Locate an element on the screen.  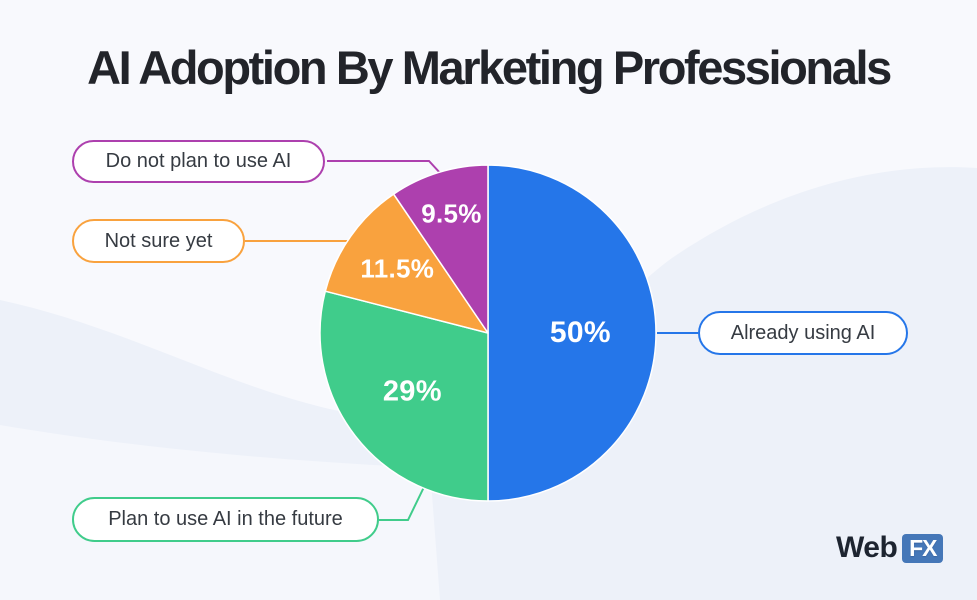
pie-slice-not-sure-yet is located at coordinates (406, 263).